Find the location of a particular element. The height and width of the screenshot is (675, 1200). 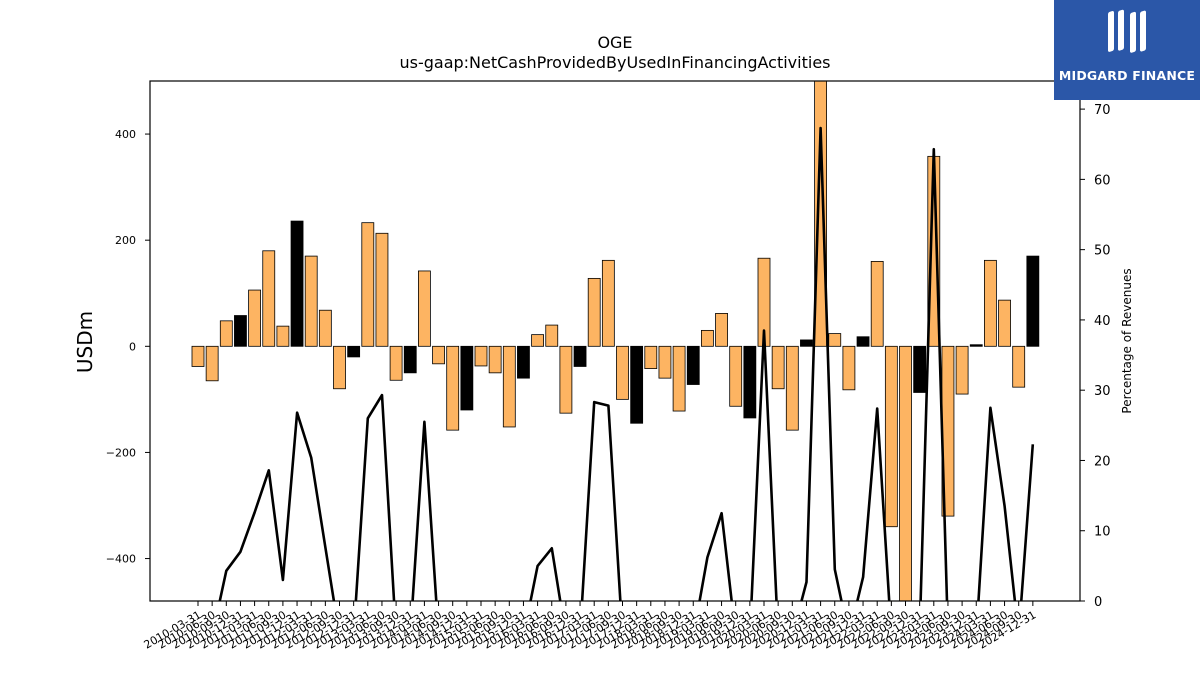

right-tick-label: 50 is located at coordinates (1102, 251).